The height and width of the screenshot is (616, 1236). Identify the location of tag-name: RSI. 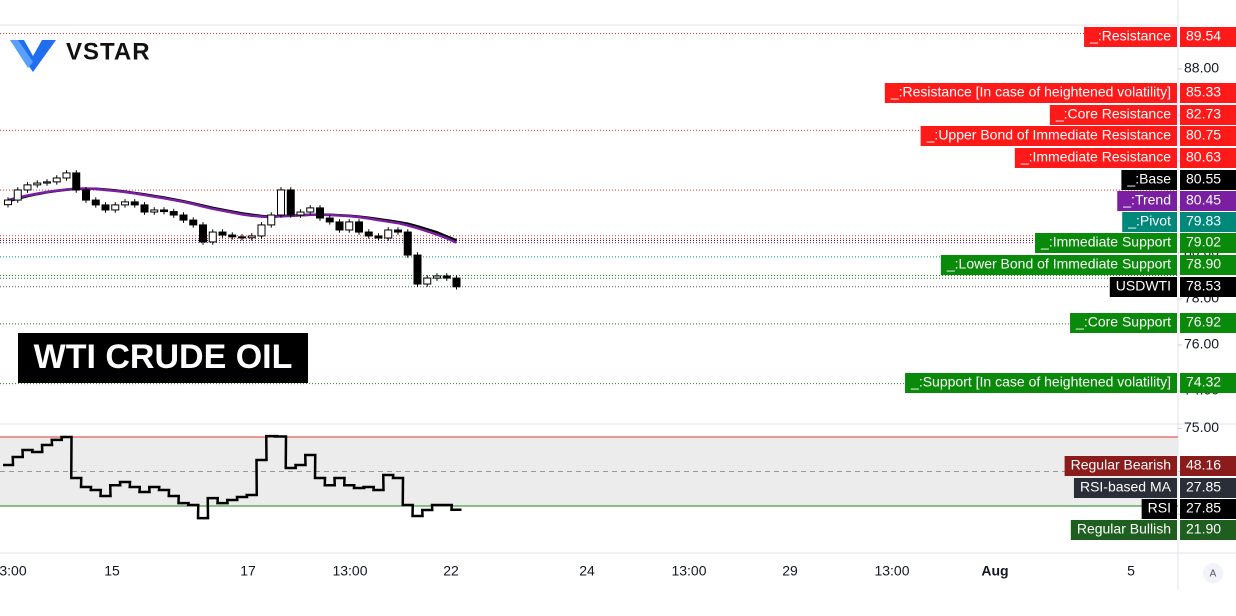
(1159, 508).